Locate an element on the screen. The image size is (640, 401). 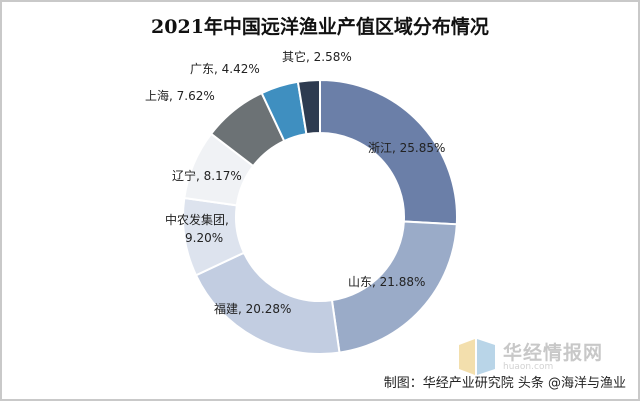
slice-label-5: 上海, 7.62% is located at coordinates (180, 95).